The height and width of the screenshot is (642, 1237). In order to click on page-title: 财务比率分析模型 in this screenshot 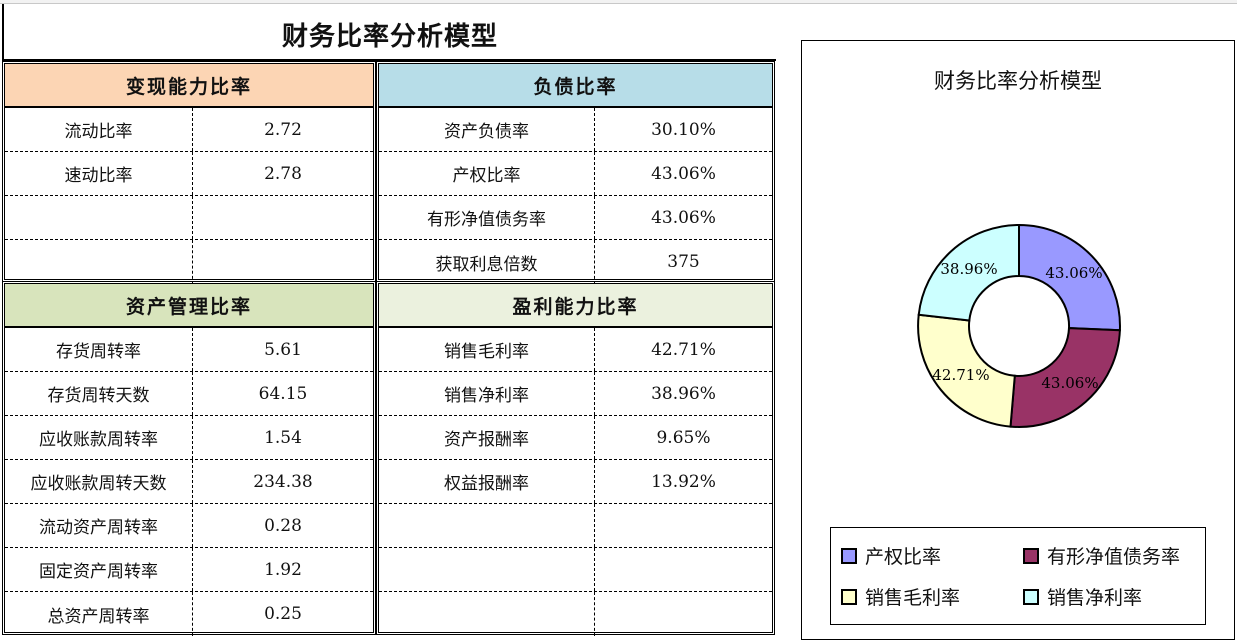, I will do `click(389, 37)`.